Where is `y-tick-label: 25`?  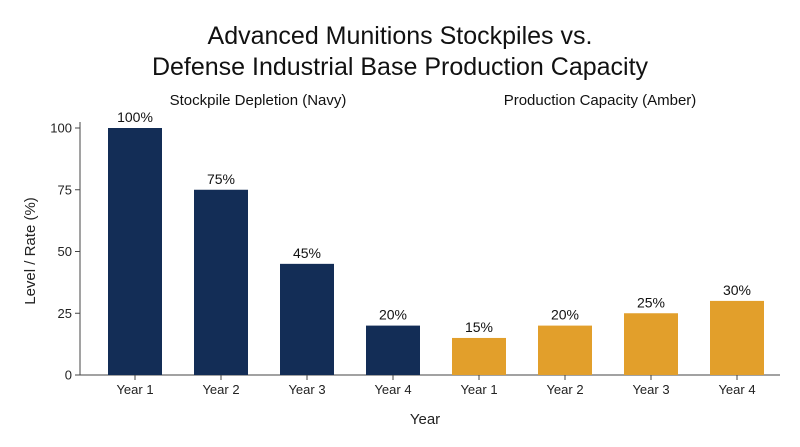 y-tick-label: 25 is located at coordinates (65, 313).